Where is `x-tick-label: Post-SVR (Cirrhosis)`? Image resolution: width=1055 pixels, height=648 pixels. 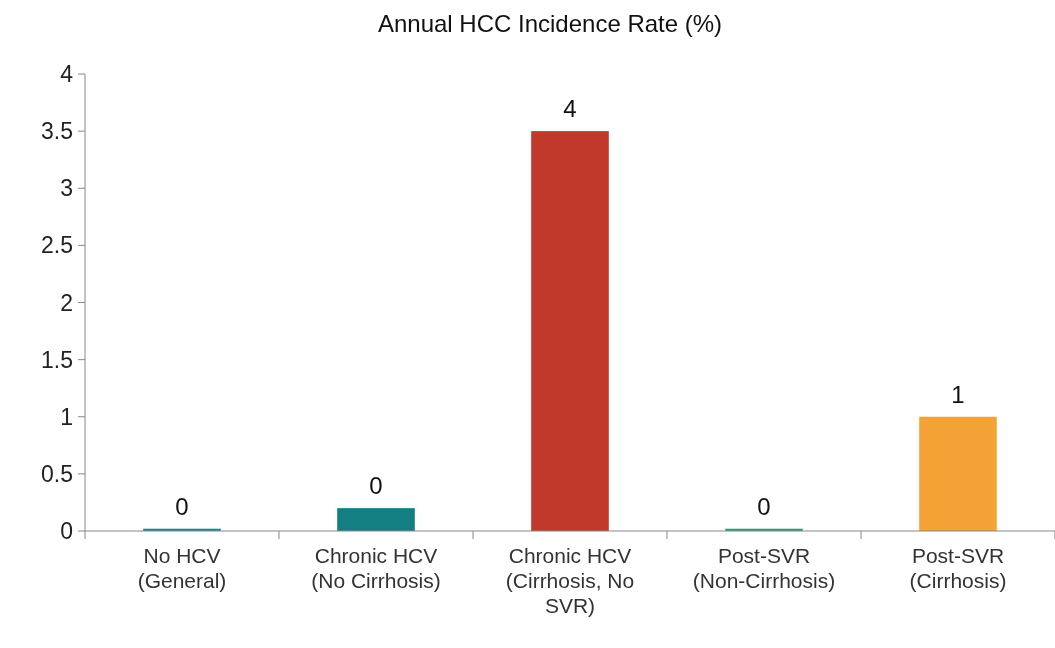 x-tick-label: Post-SVR (Cirrhosis) is located at coordinates (958, 568).